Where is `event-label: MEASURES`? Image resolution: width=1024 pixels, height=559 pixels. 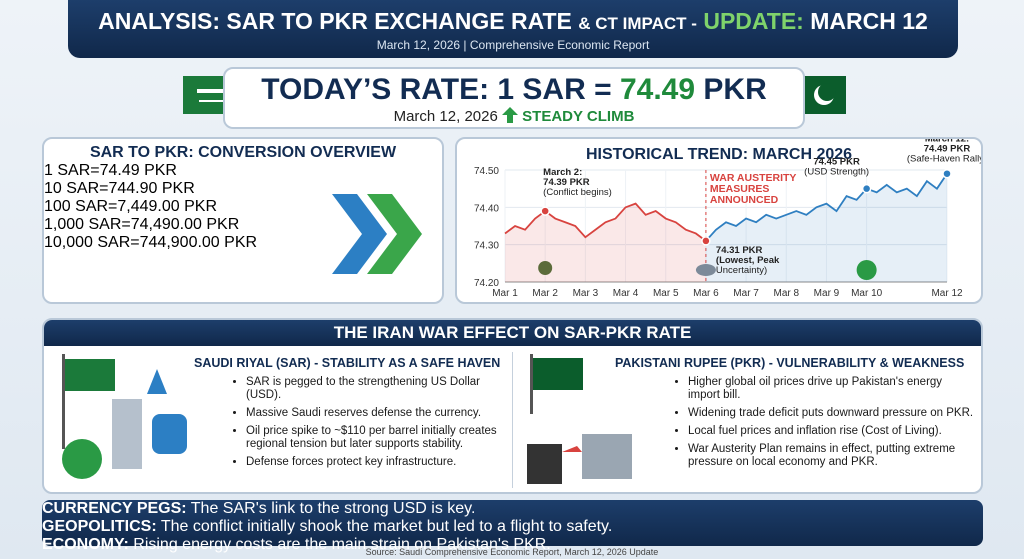 event-label: MEASURES is located at coordinates (740, 189).